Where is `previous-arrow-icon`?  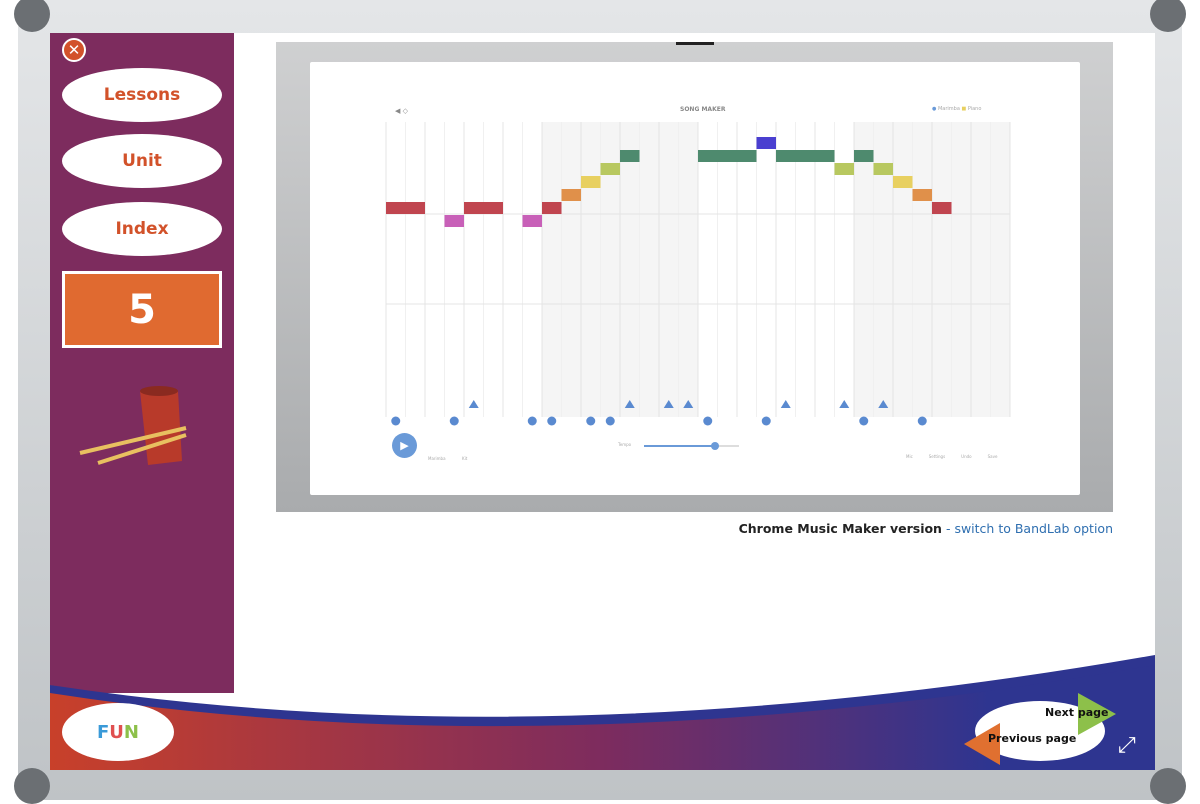
previous-arrow-icon is located at coordinates (982, 744).